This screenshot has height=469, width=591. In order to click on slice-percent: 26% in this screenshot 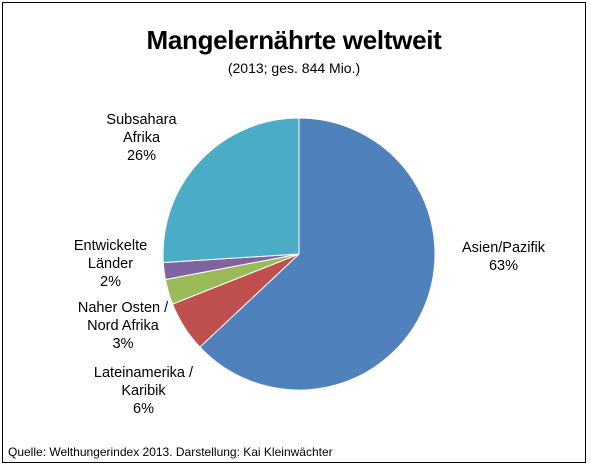, I will do `click(141, 156)`.